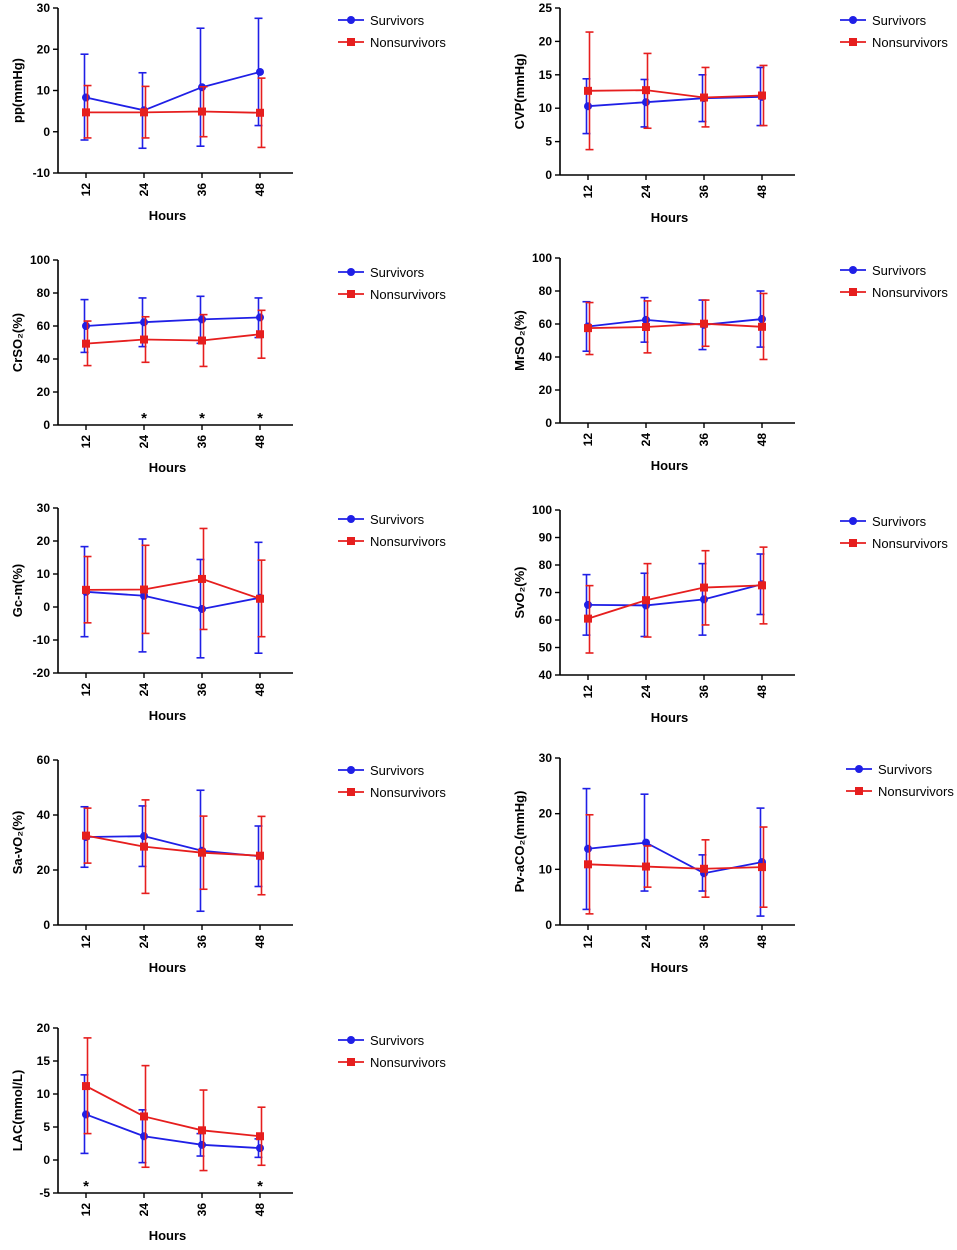 The width and height of the screenshot is (957, 1250). I want to click on y-tick-label: -5, so click(44, 1193).